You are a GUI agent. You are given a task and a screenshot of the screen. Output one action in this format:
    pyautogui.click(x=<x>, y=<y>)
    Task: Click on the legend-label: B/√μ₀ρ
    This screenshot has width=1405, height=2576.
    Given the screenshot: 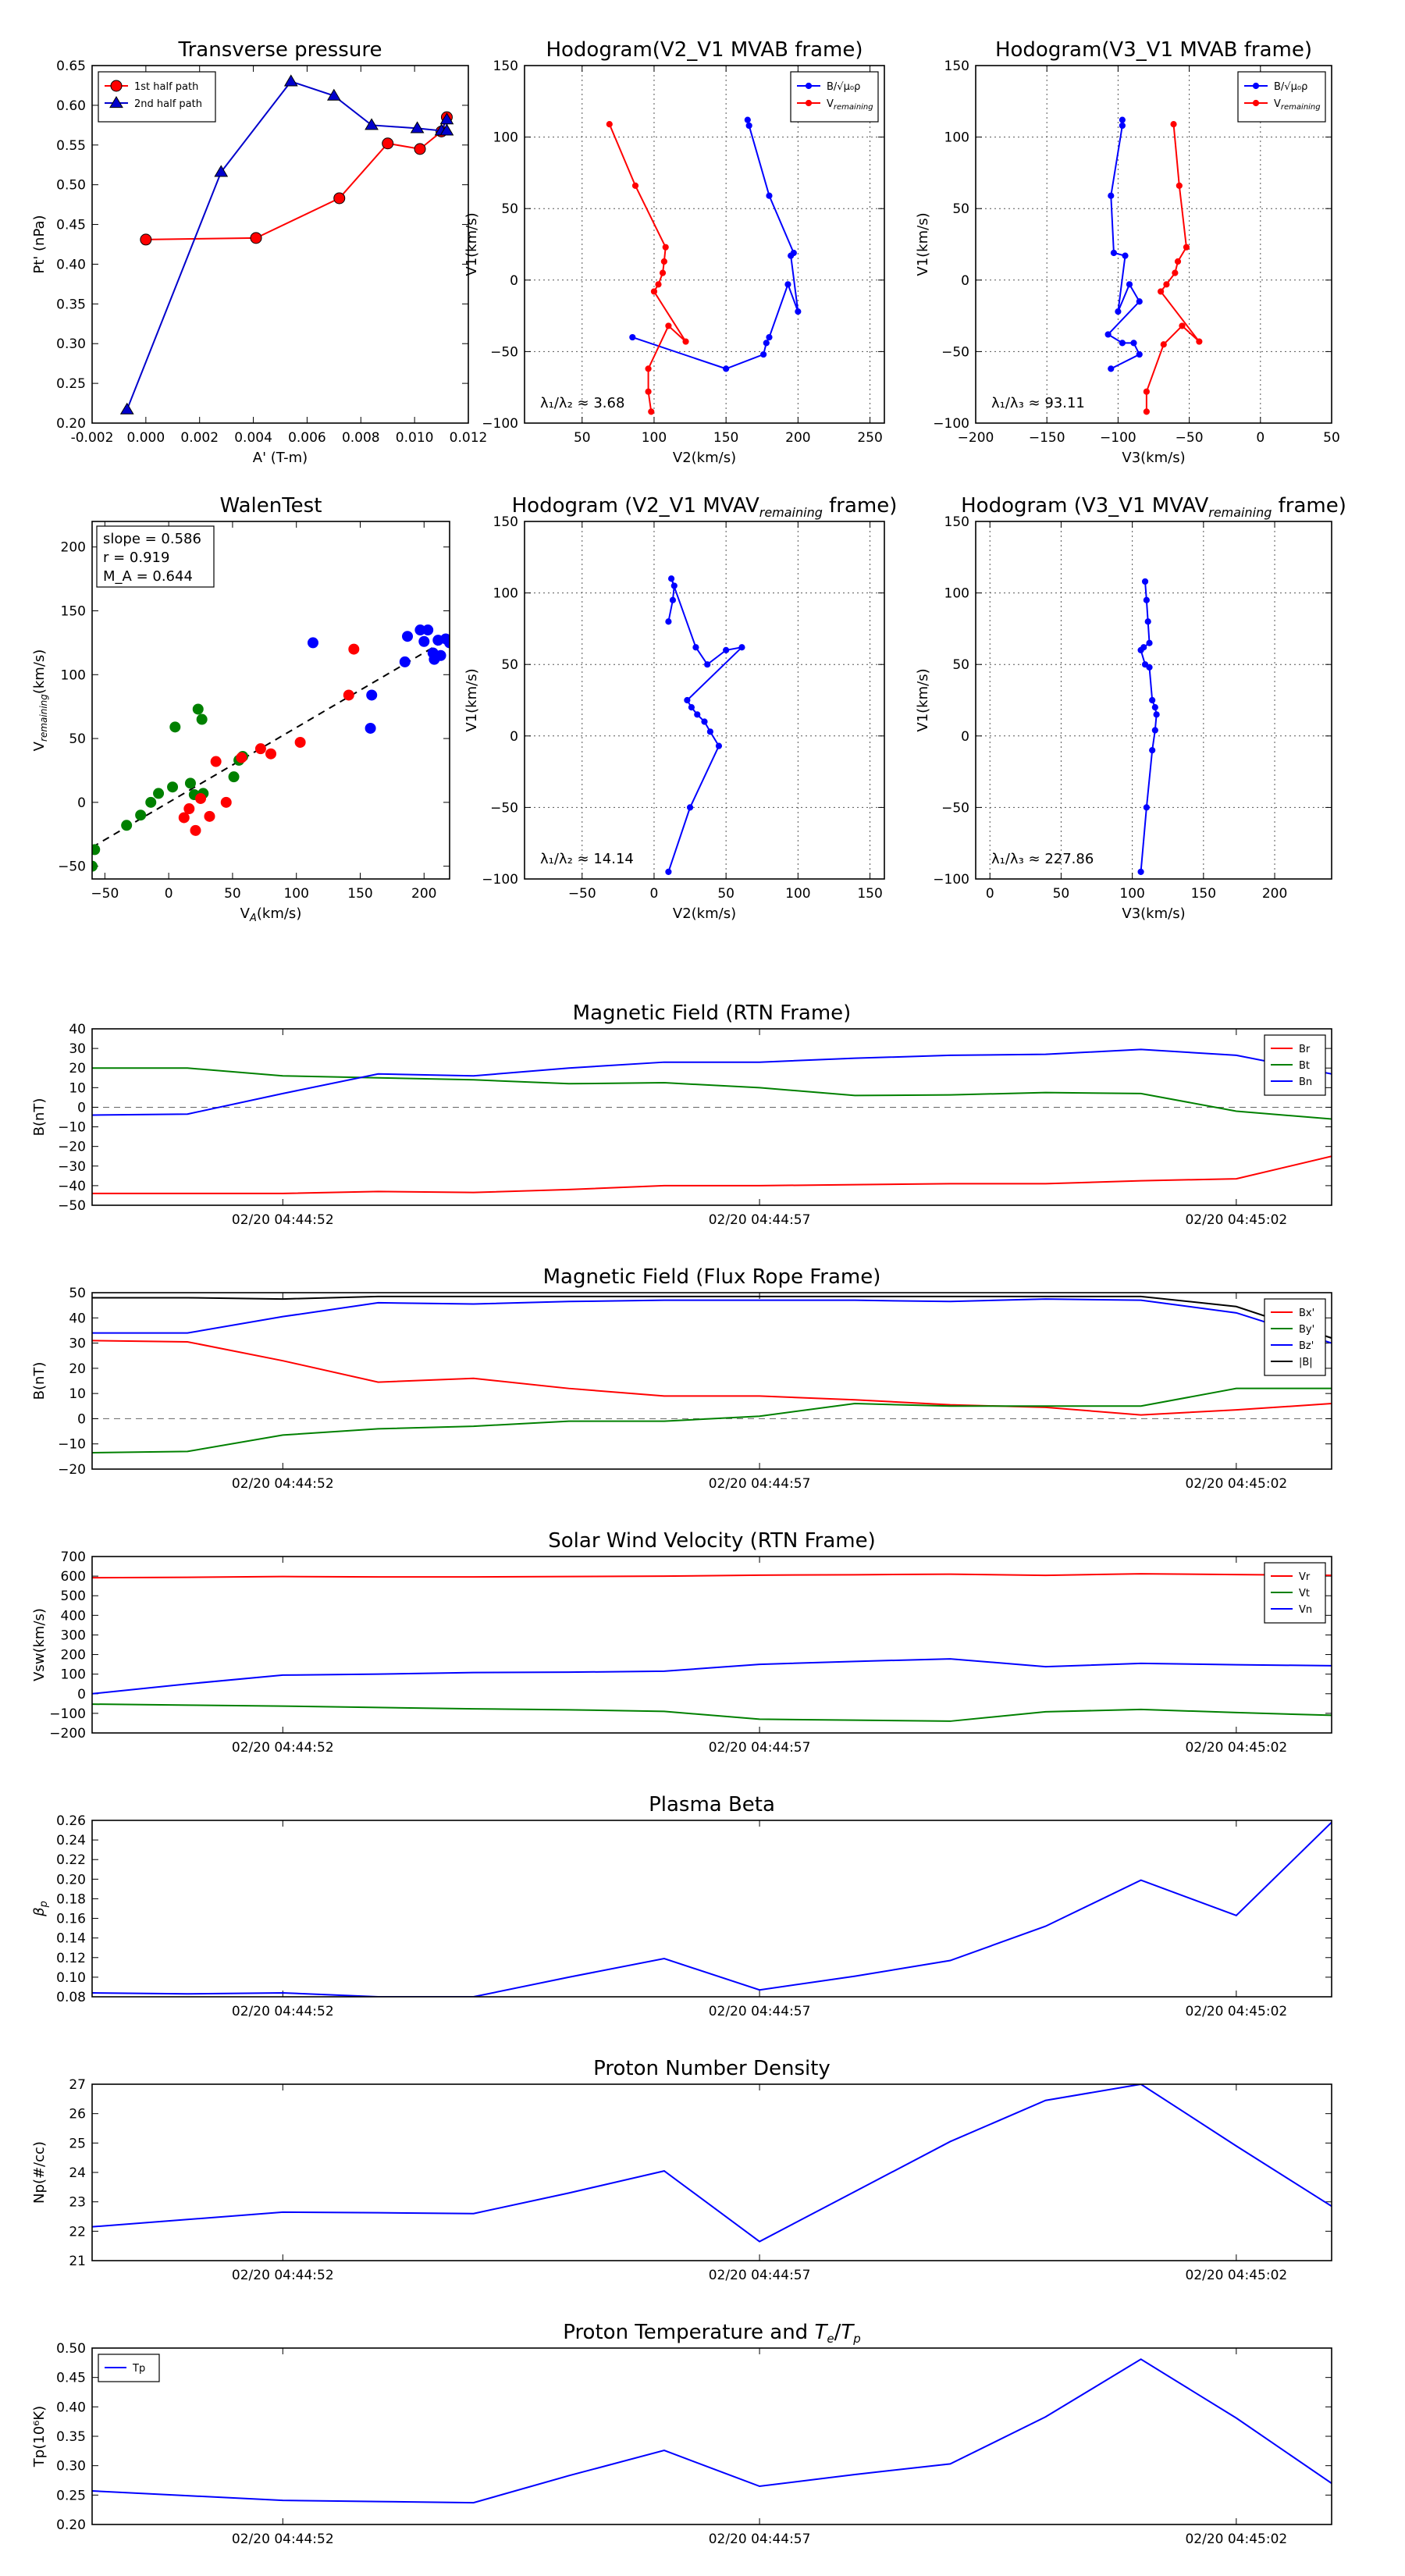 What is the action you would take?
    pyautogui.click(x=1291, y=87)
    